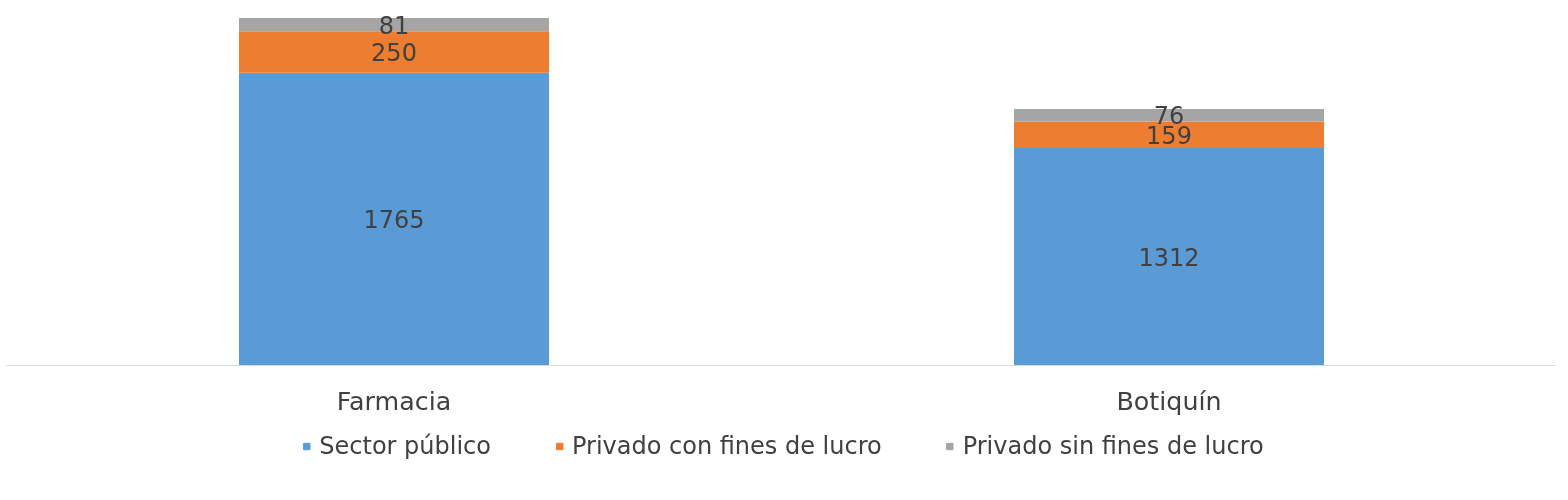 The image size is (1568, 500). What do you see at coordinates (405, 445) in the screenshot?
I see `legend-label: Sector público` at bounding box center [405, 445].